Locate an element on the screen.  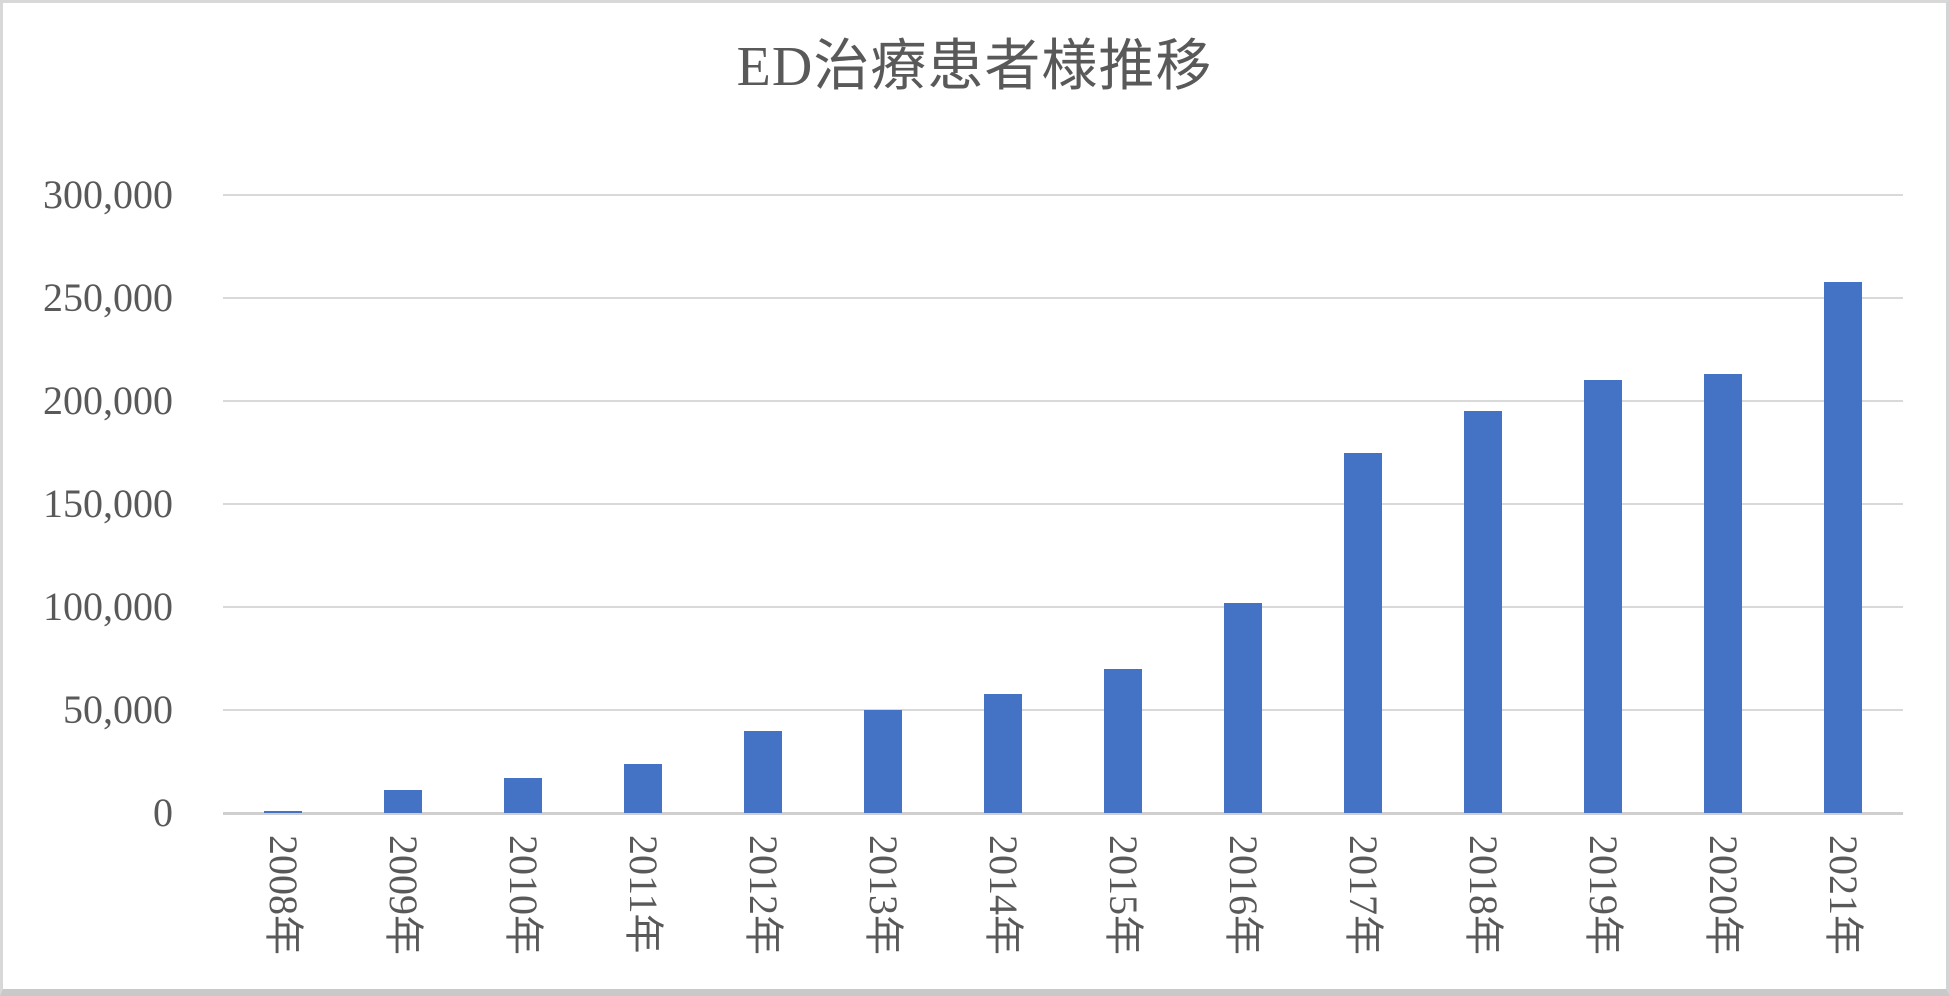
x-tick-label: 2014年 is located at coordinates (1003, 895).